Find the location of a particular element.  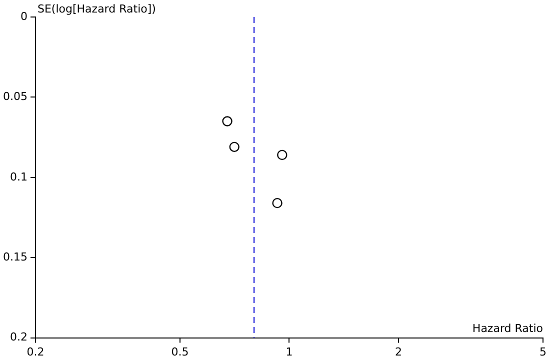

x-tick-label: 2 is located at coordinates (398, 351).